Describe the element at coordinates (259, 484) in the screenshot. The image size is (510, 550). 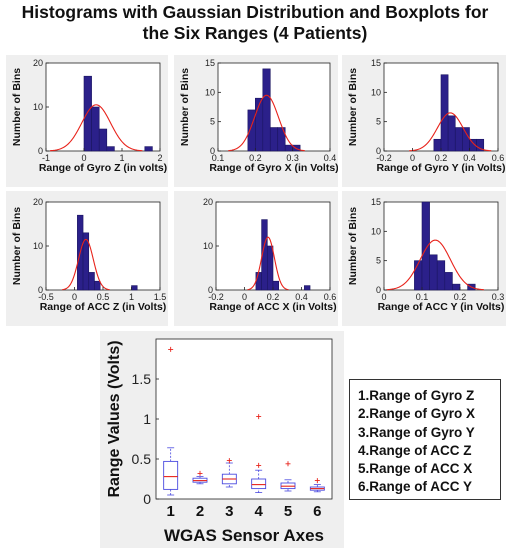
I see `box` at that location.